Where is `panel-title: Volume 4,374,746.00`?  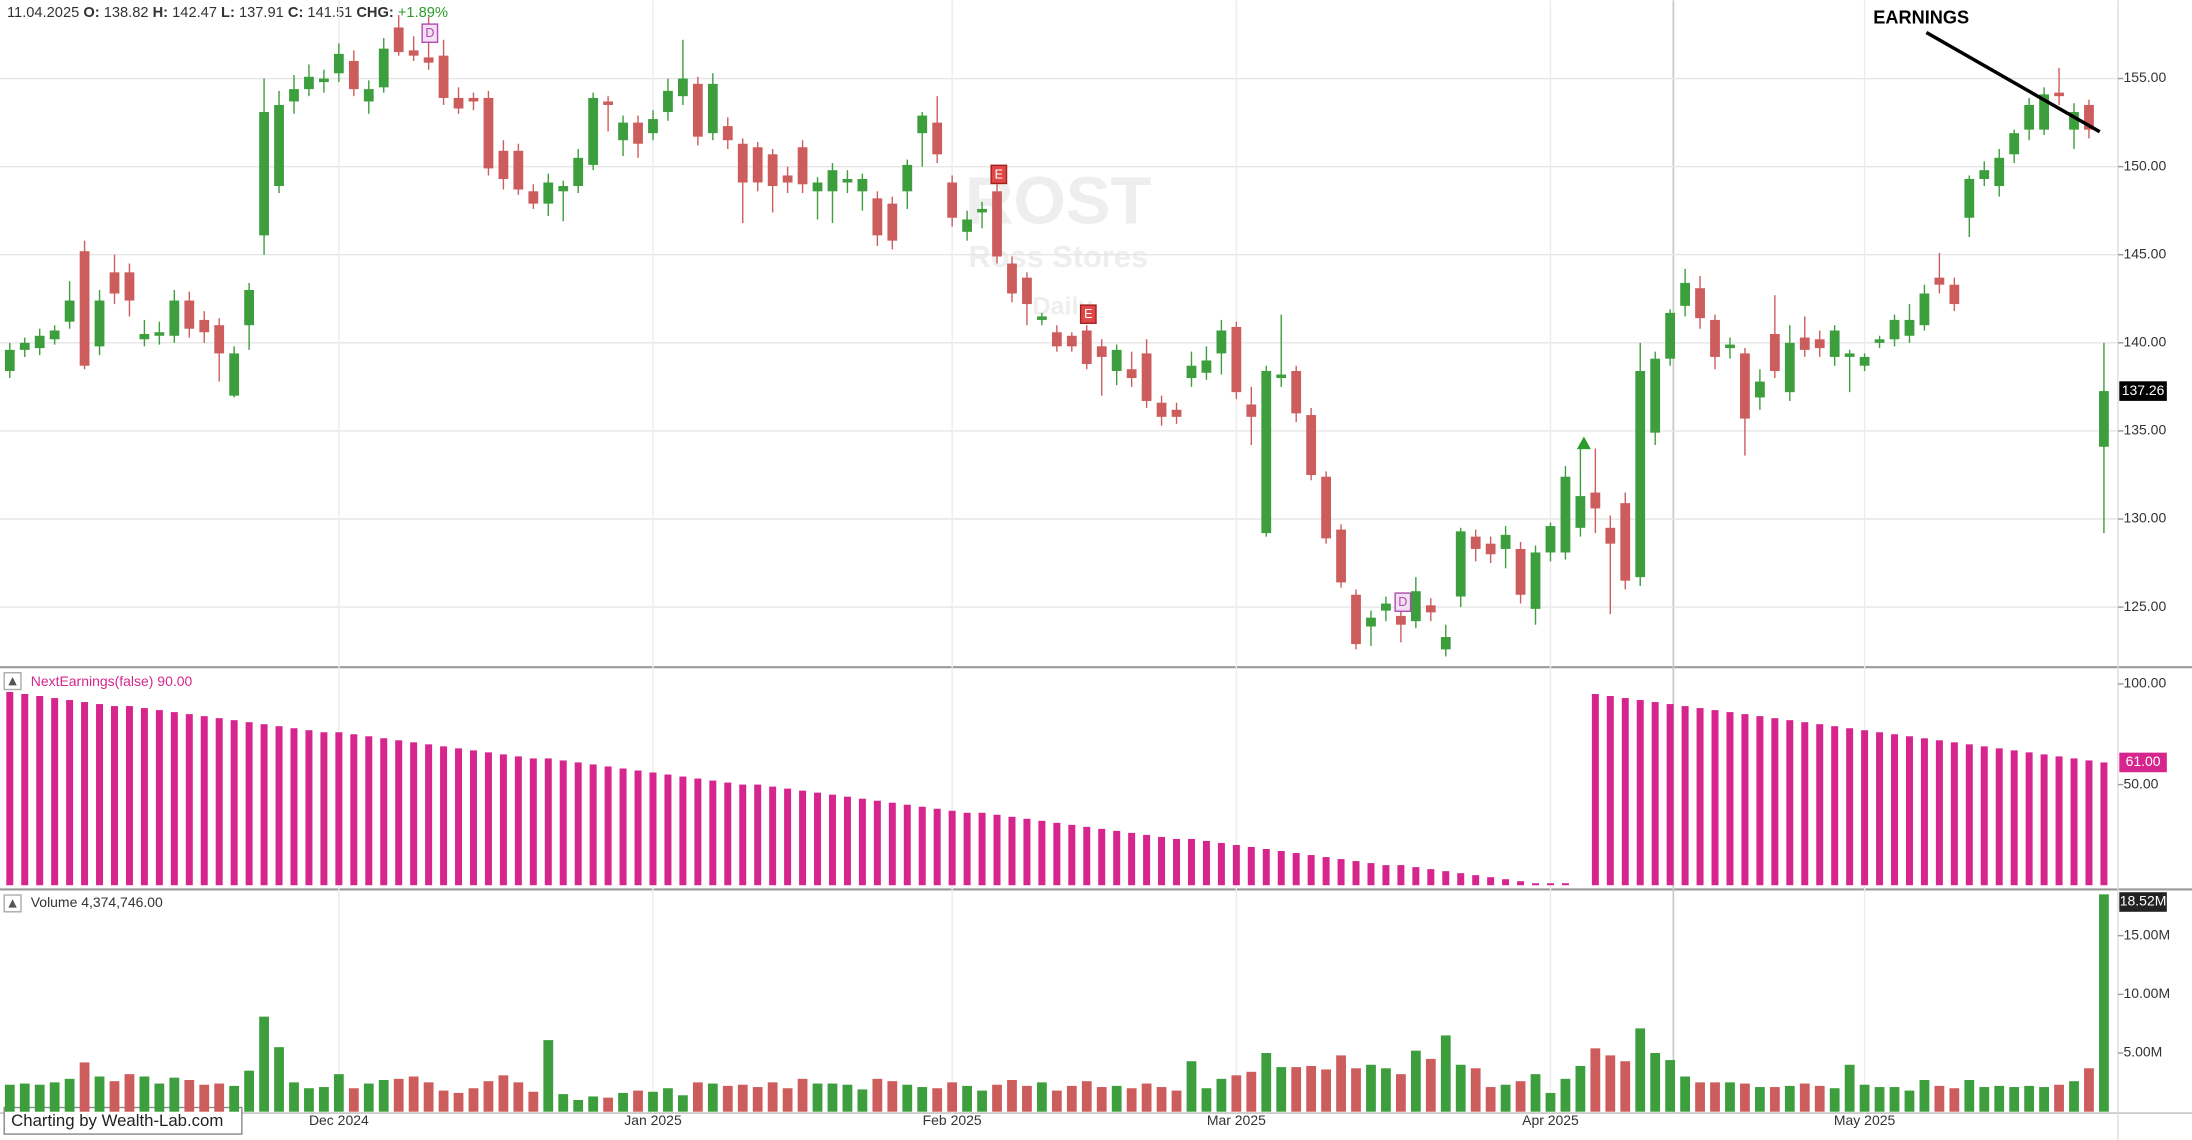 panel-title: Volume 4,374,746.00 is located at coordinates (97, 902).